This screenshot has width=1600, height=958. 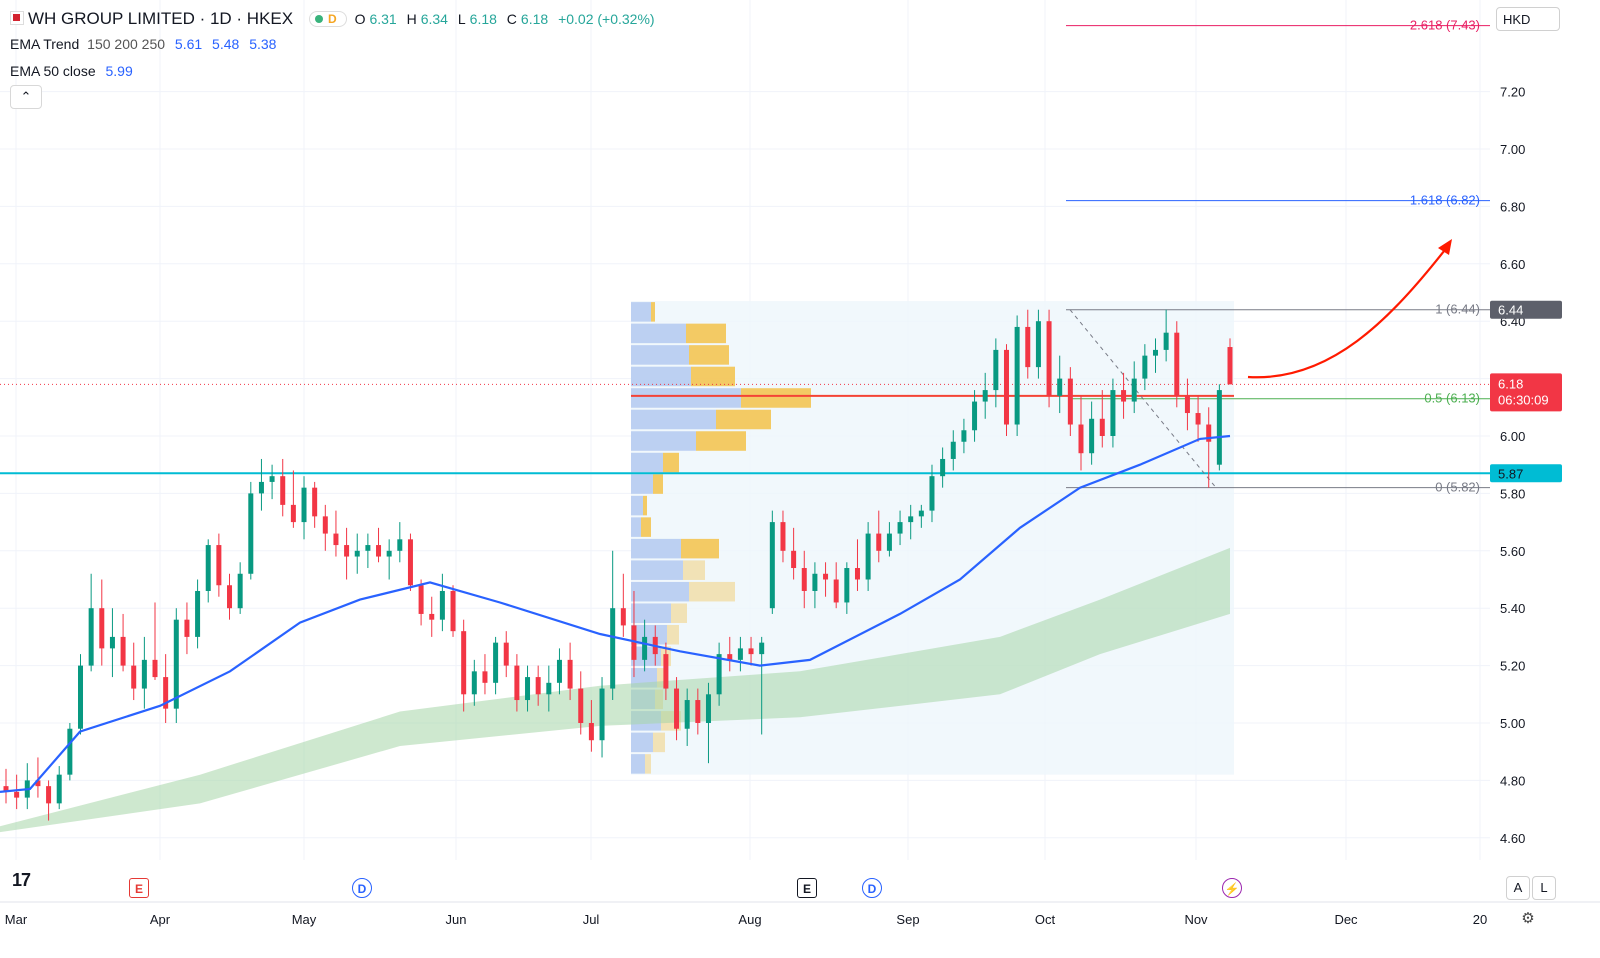 I want to click on collapse-legend-button: ⌃, so click(x=26, y=97).